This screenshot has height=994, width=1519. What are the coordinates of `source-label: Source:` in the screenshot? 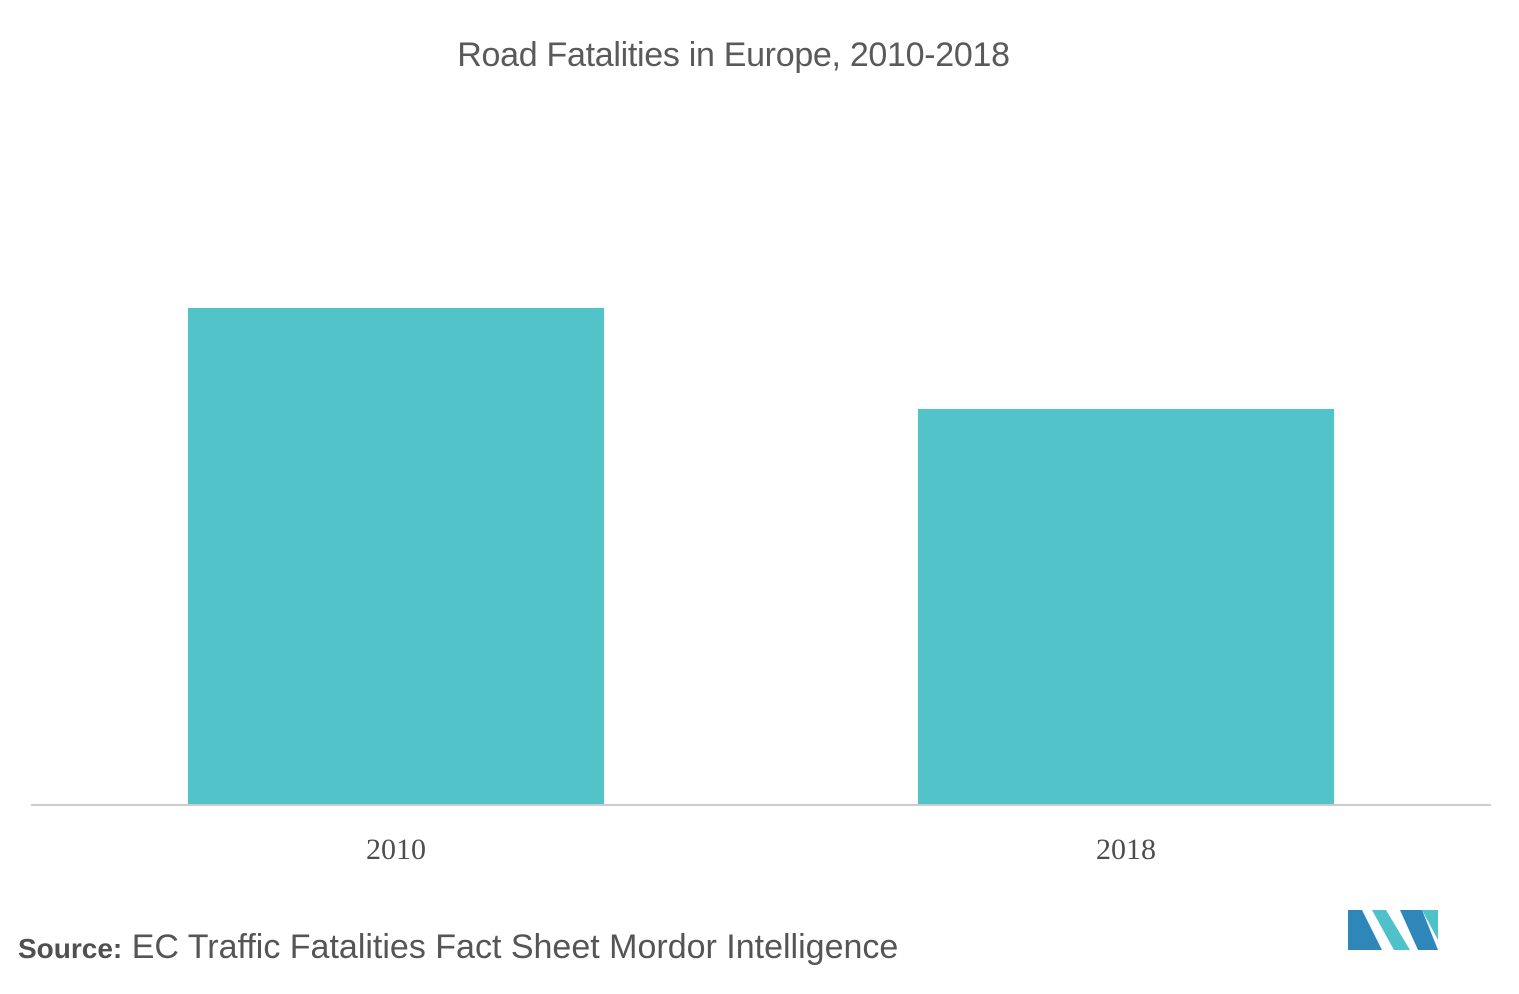 It's located at (70, 948).